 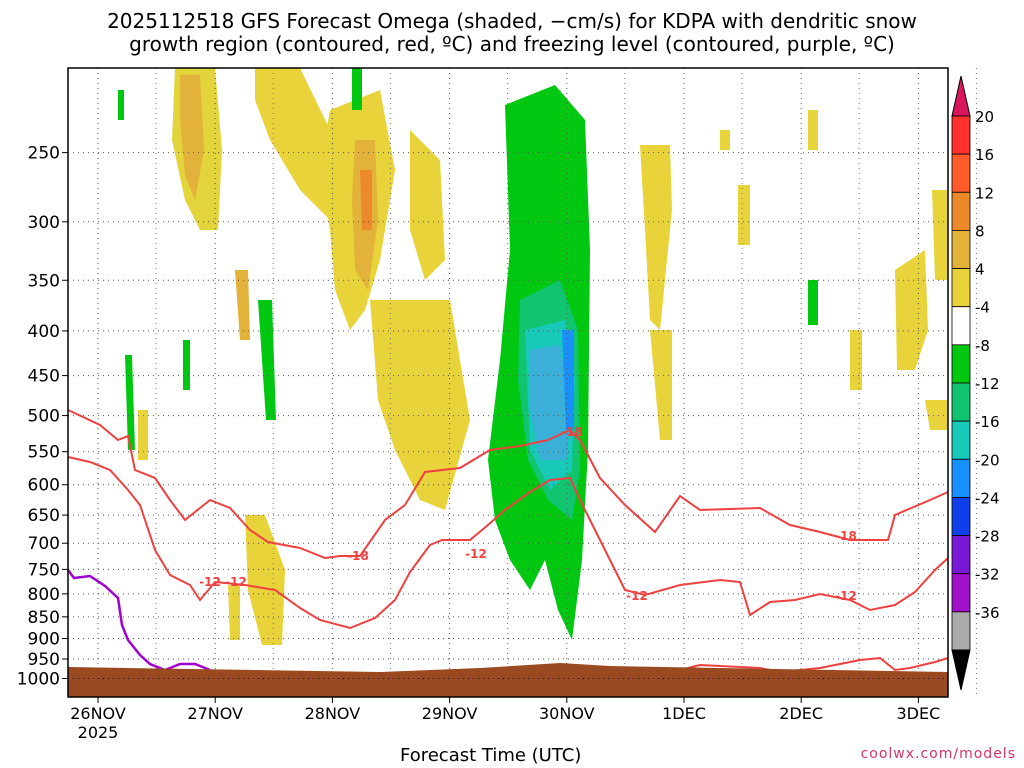 I want to click on surface-ground, so click(x=508, y=680).